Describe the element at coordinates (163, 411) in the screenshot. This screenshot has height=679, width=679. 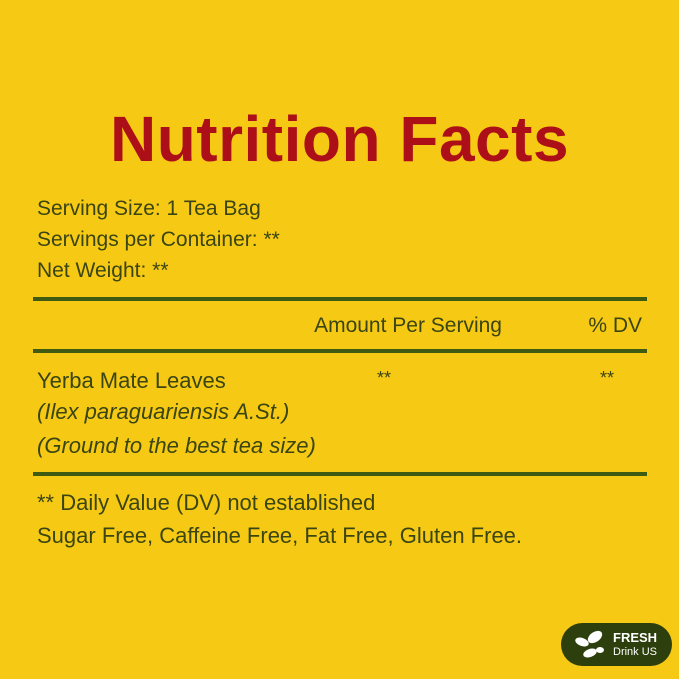
I see `item-latin-name: (Ilex paraguariensis A.St.)` at that location.